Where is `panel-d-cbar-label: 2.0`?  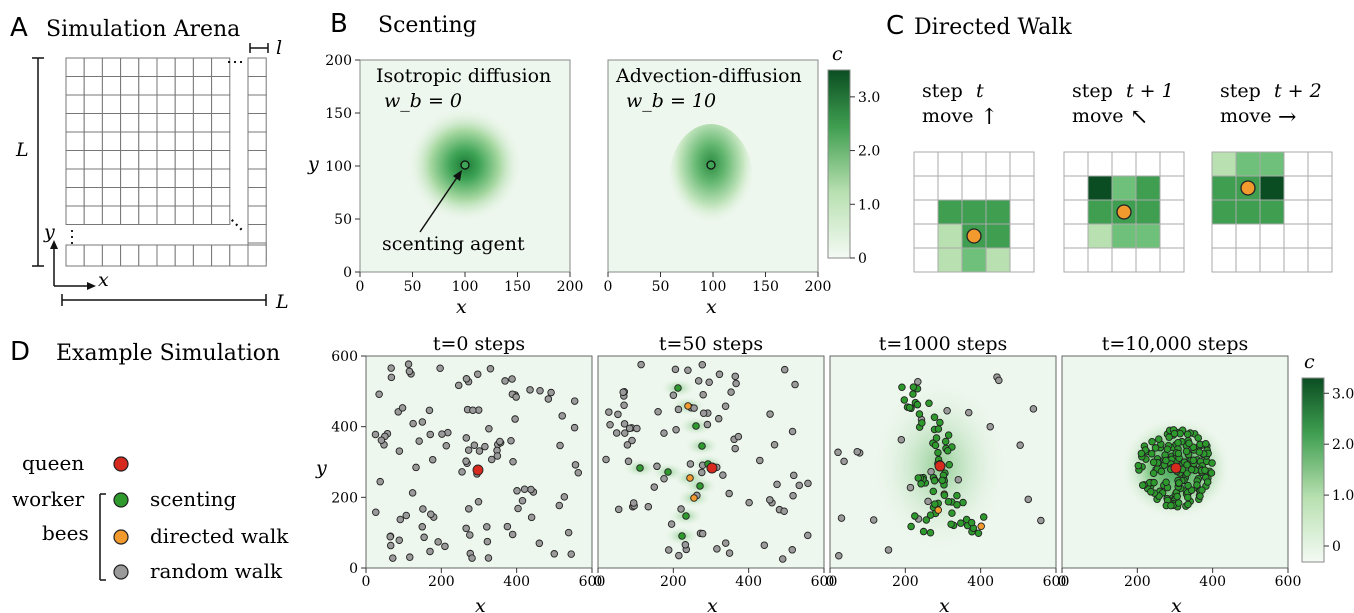 panel-d-cbar-label: 2.0 is located at coordinates (1343, 445).